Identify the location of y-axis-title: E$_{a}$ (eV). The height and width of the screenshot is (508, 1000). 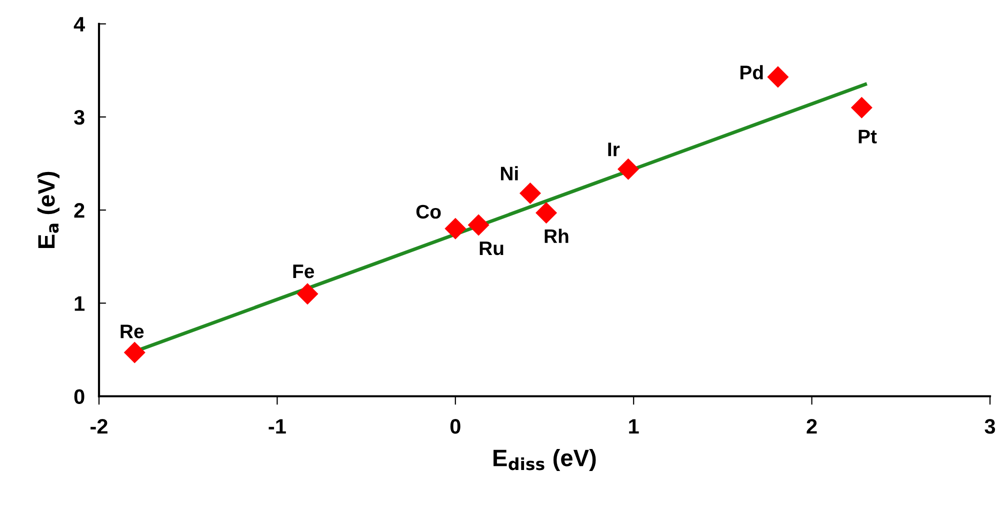
(48, 210).